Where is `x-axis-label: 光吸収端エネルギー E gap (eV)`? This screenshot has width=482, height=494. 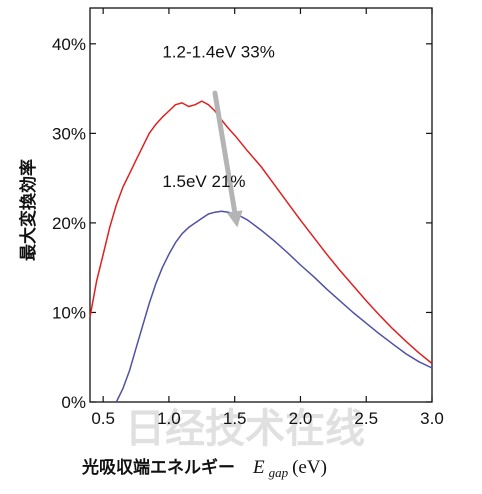
x-axis-label: 光吸収端エネルギー E gap (eV) is located at coordinates (204, 469).